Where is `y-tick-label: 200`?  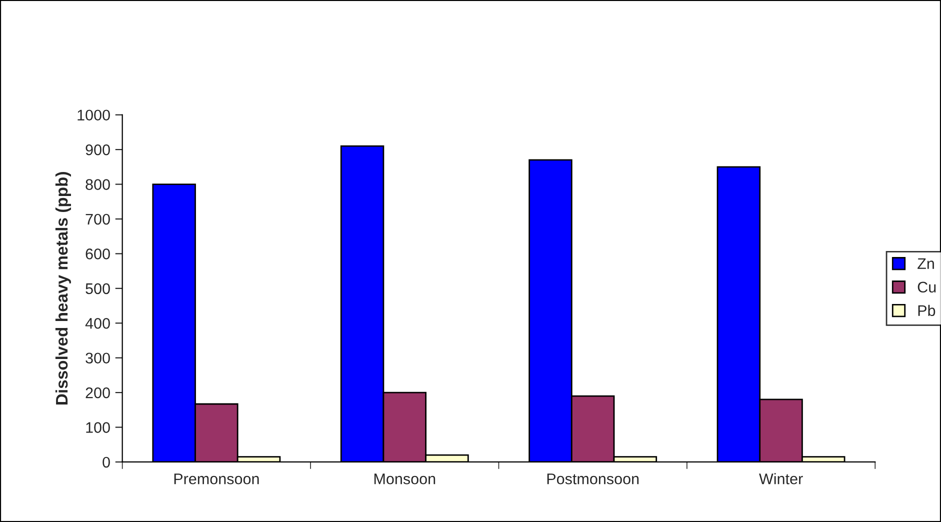 y-tick-label: 200 is located at coordinates (98, 392).